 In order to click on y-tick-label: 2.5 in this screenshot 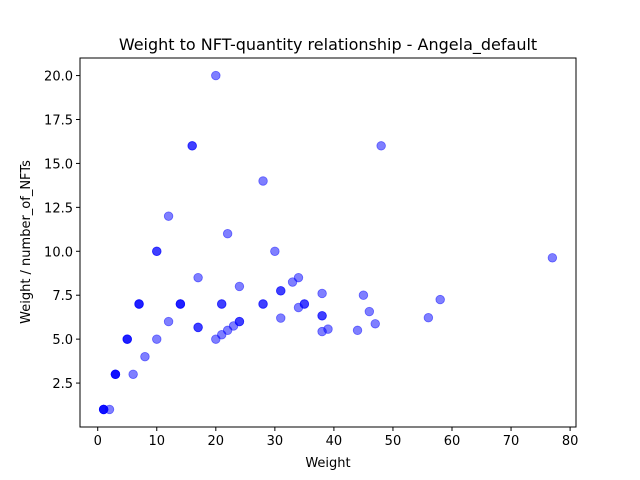, I will do `click(62, 384)`.